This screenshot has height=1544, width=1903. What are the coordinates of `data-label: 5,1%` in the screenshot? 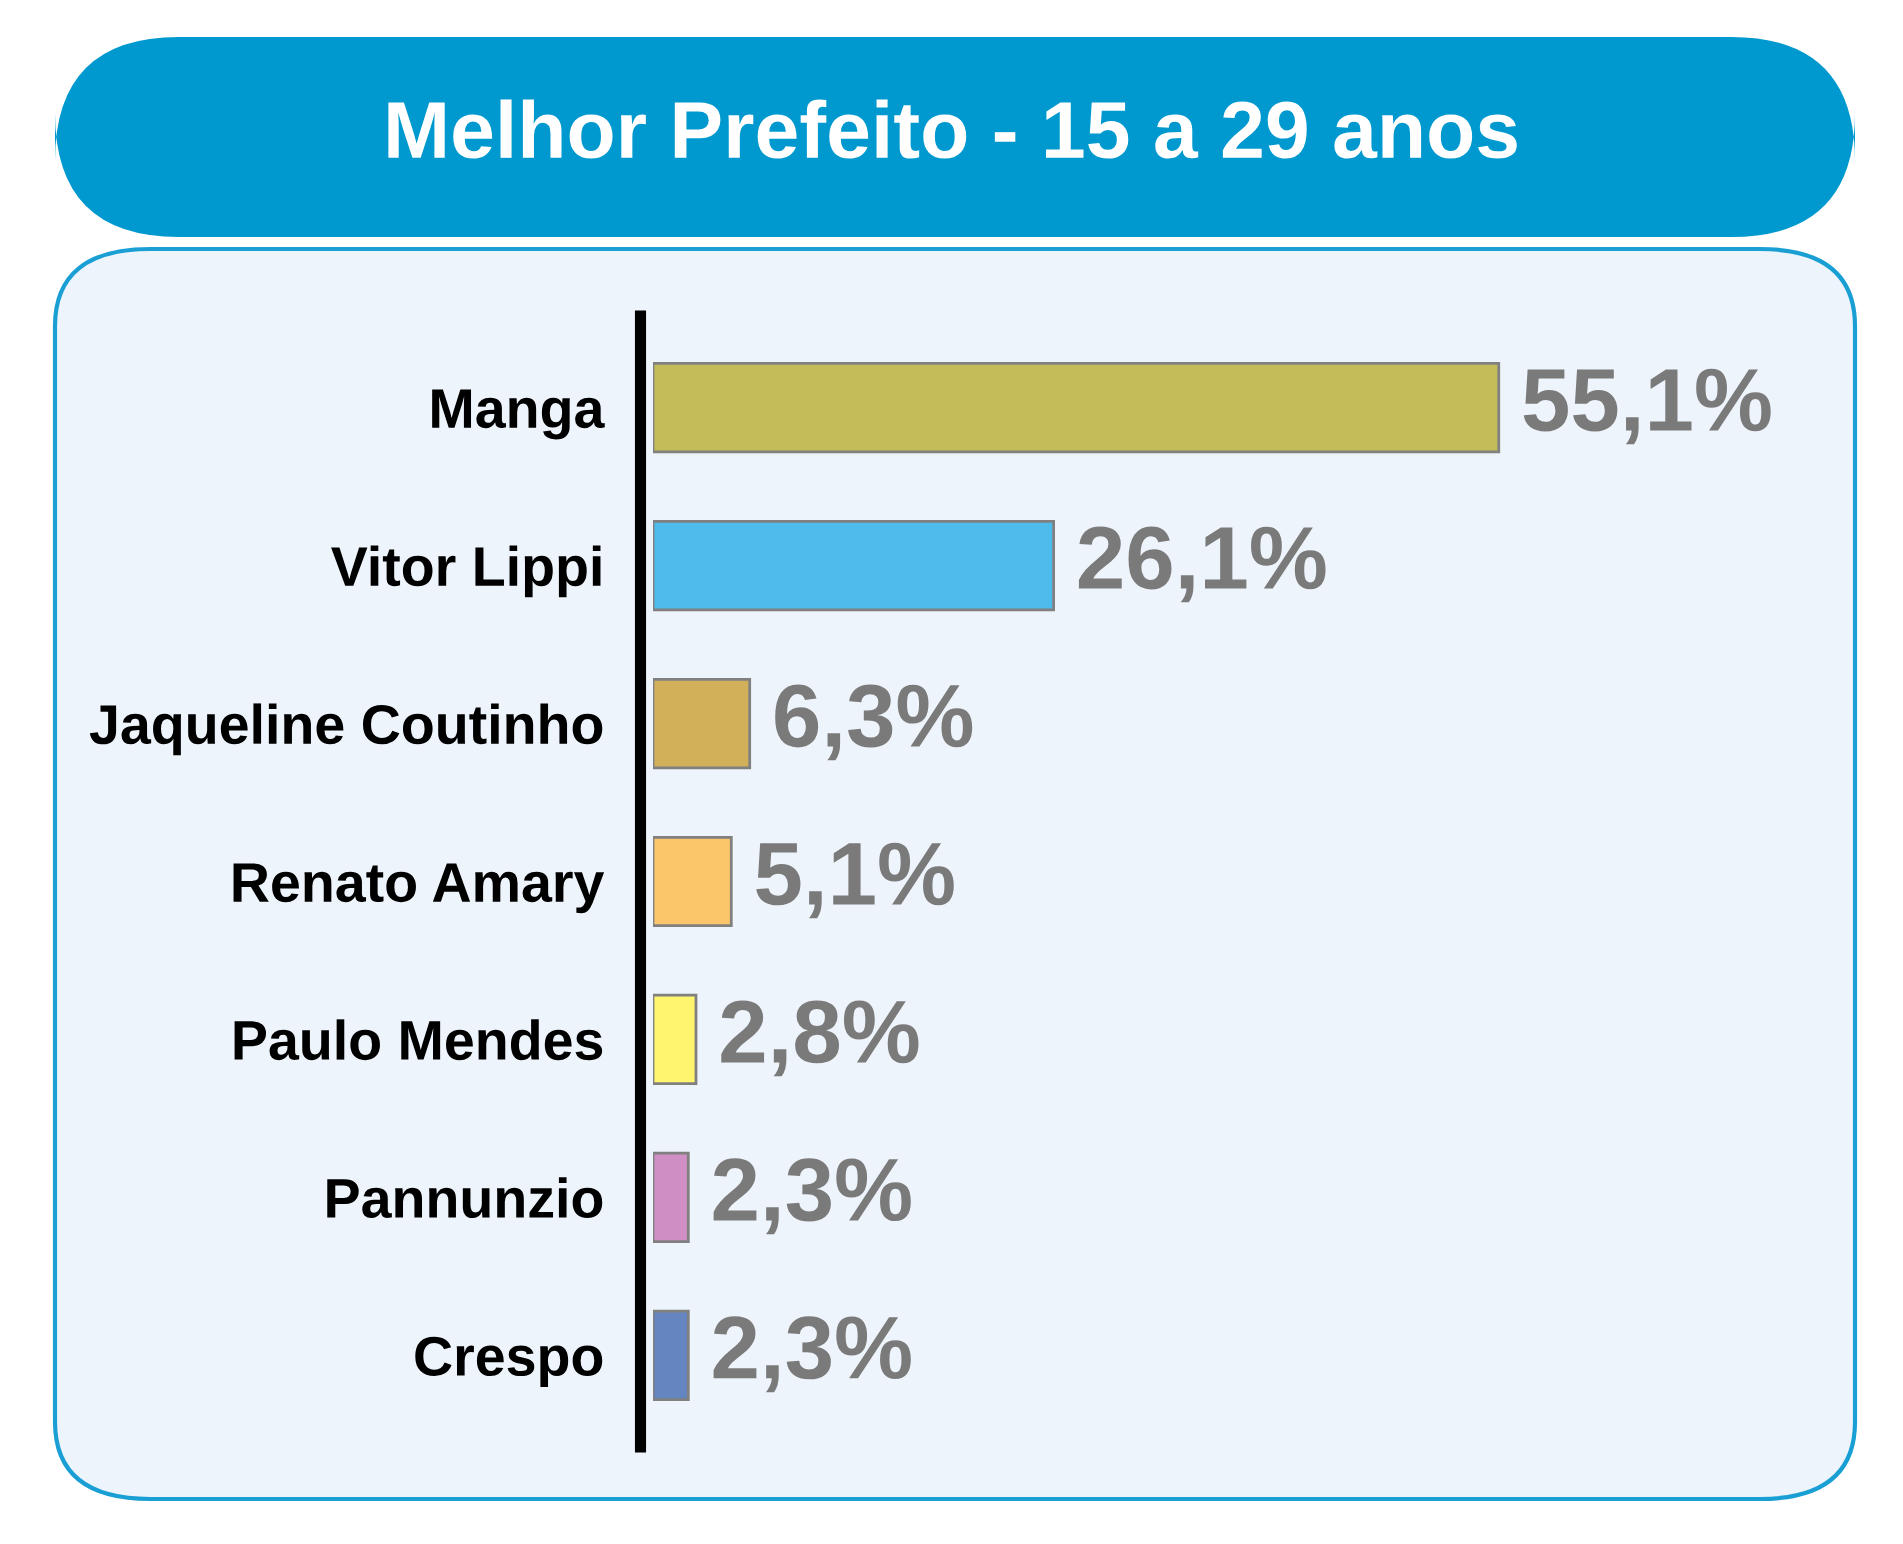 It's located at (855, 880).